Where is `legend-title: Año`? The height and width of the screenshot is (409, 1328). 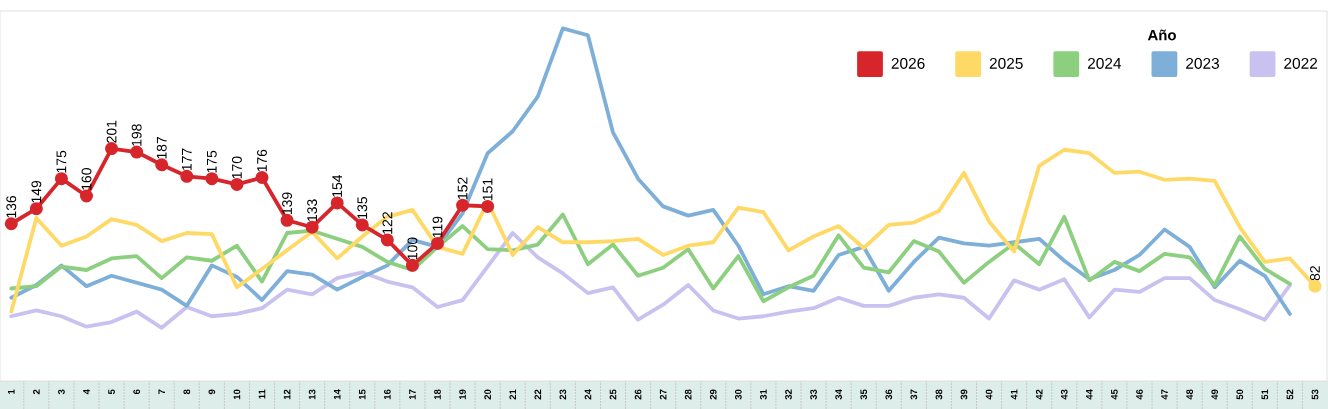 legend-title: Año is located at coordinates (1161, 35).